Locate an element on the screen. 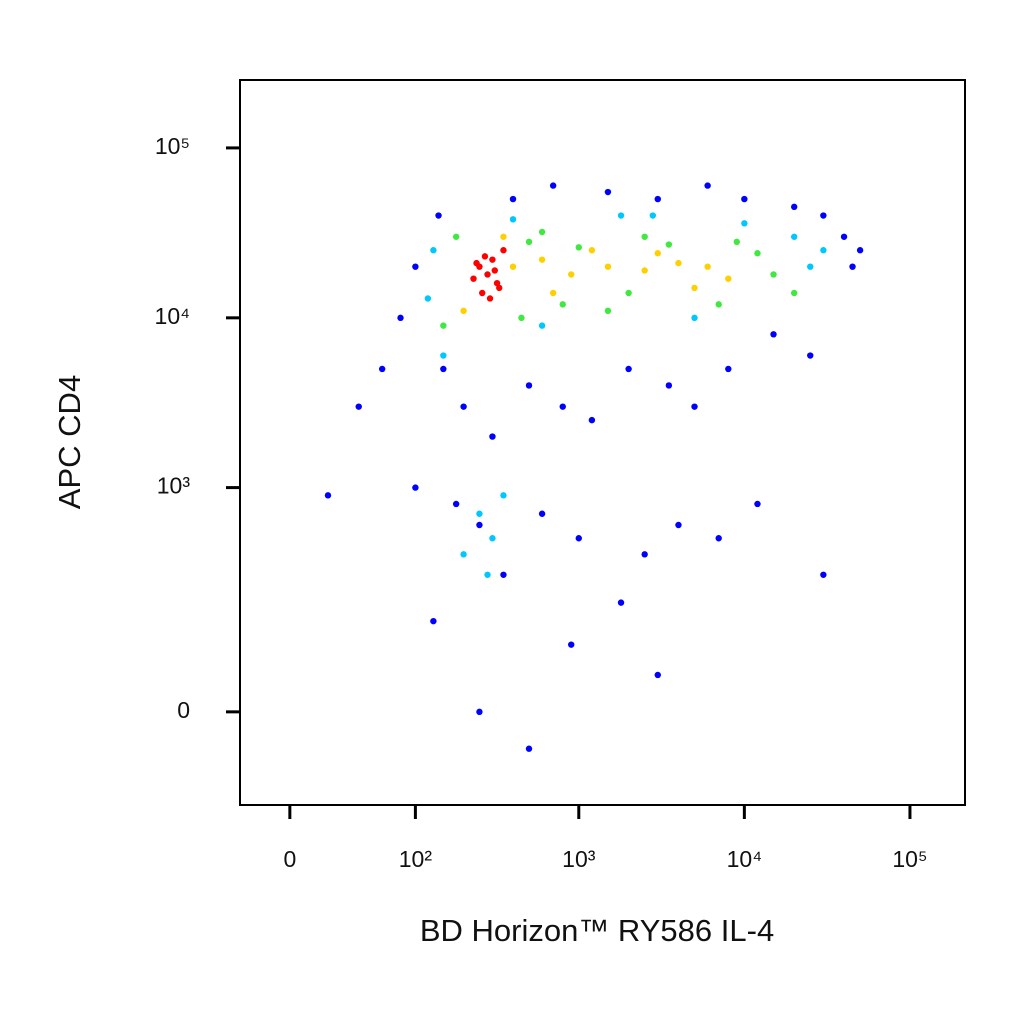 The width and height of the screenshot is (1024, 1024). y-tick-label: 10⁴ is located at coordinates (172, 316).